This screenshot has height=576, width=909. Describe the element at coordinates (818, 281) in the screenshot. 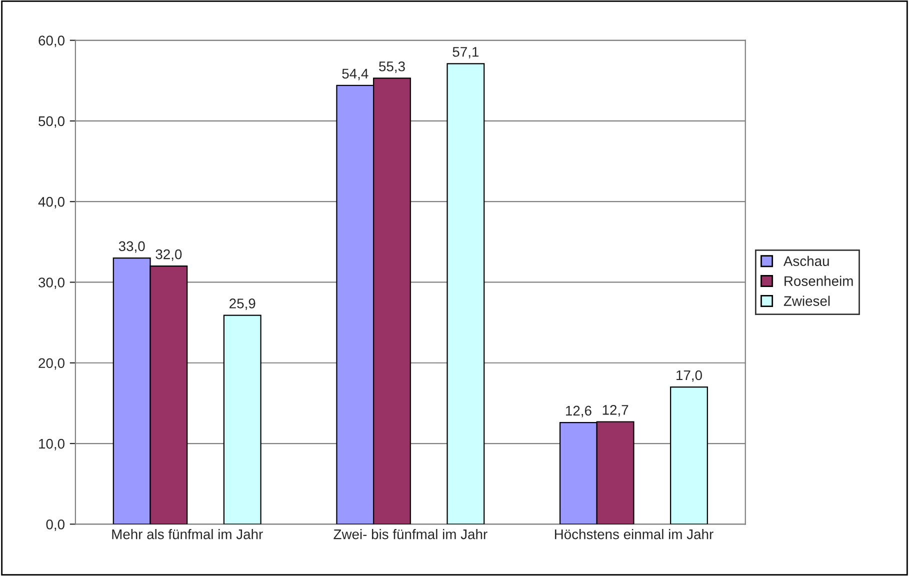

I see `legend-label: Rosenheim` at that location.